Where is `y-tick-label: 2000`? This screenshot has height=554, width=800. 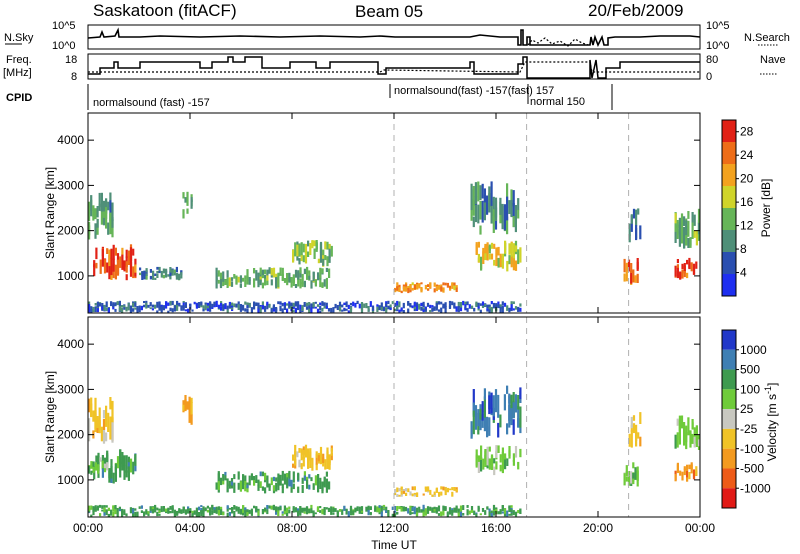
y-tick-label: 2000 is located at coordinates (70, 231).